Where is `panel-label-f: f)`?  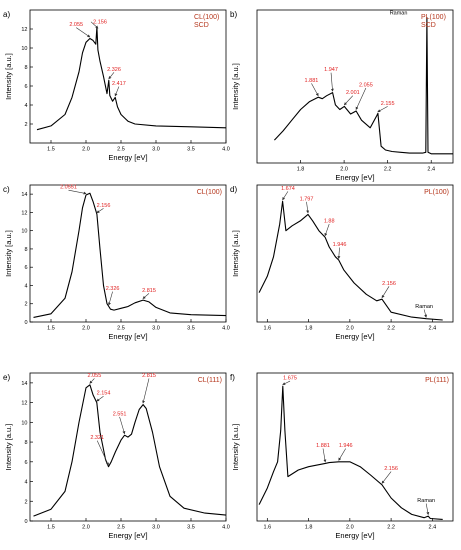
panel-label-f: f) is located at coordinates (232, 377).